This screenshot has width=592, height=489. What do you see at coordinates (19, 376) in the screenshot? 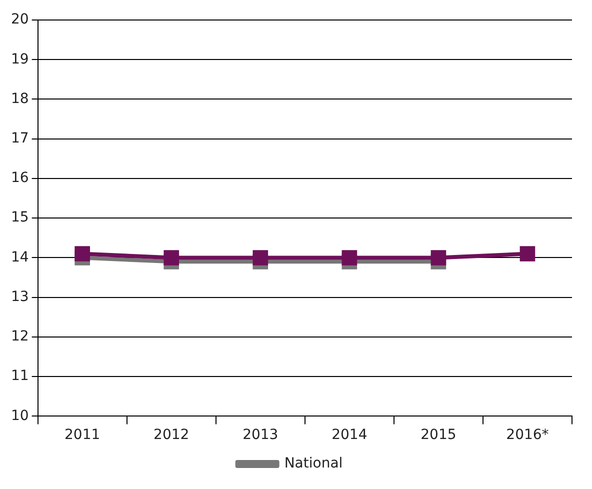
I see `y-tick-label: 11` at bounding box center [19, 376].